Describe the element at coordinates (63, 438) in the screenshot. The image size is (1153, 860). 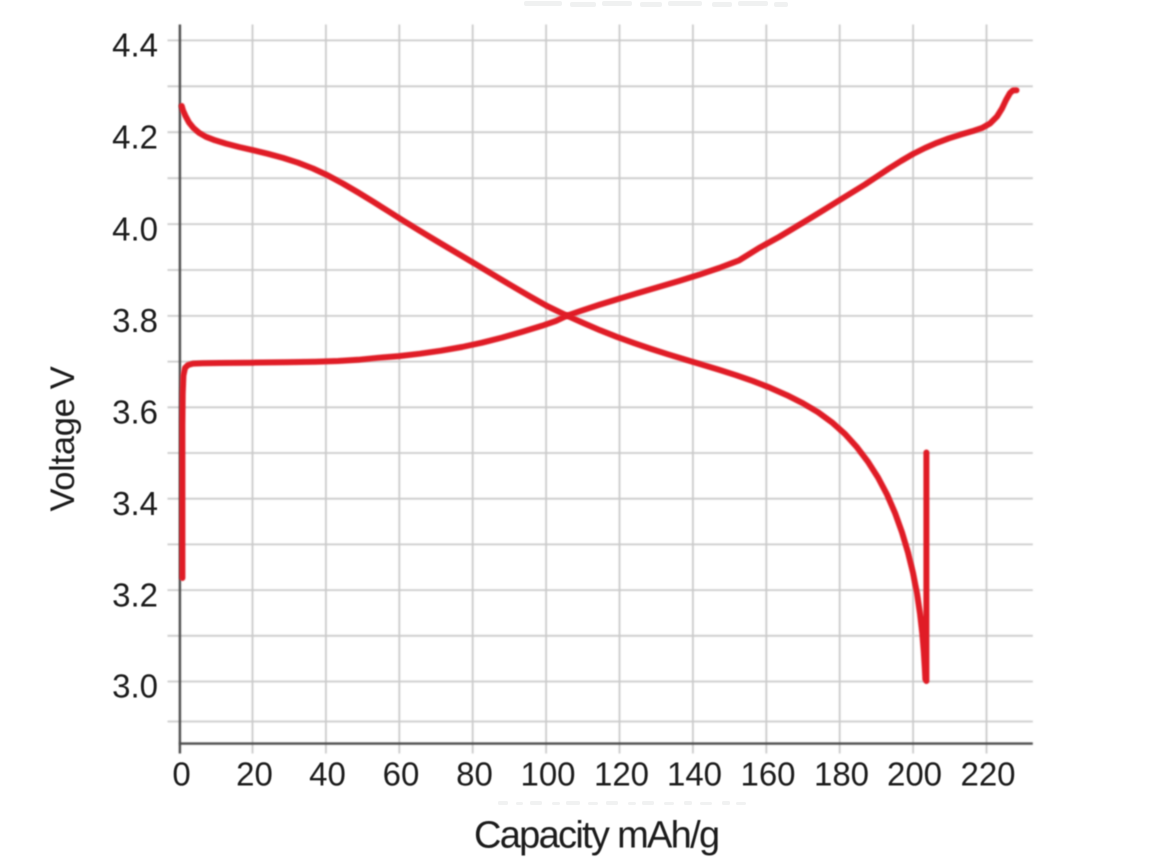
I see `svg-text: Voltage V` at that location.